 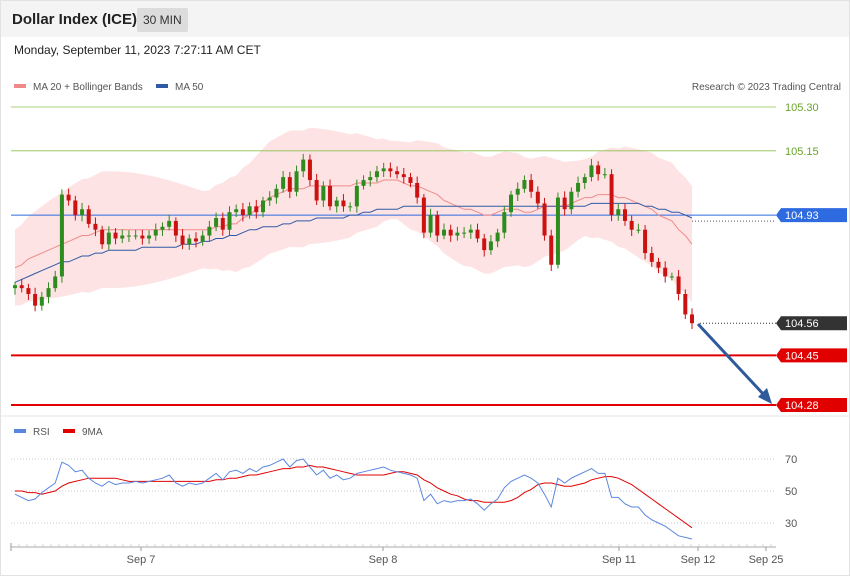 What do you see at coordinates (766, 87) in the screenshot?
I see `copyright-text: Research © 2023 Trading Central` at bounding box center [766, 87].